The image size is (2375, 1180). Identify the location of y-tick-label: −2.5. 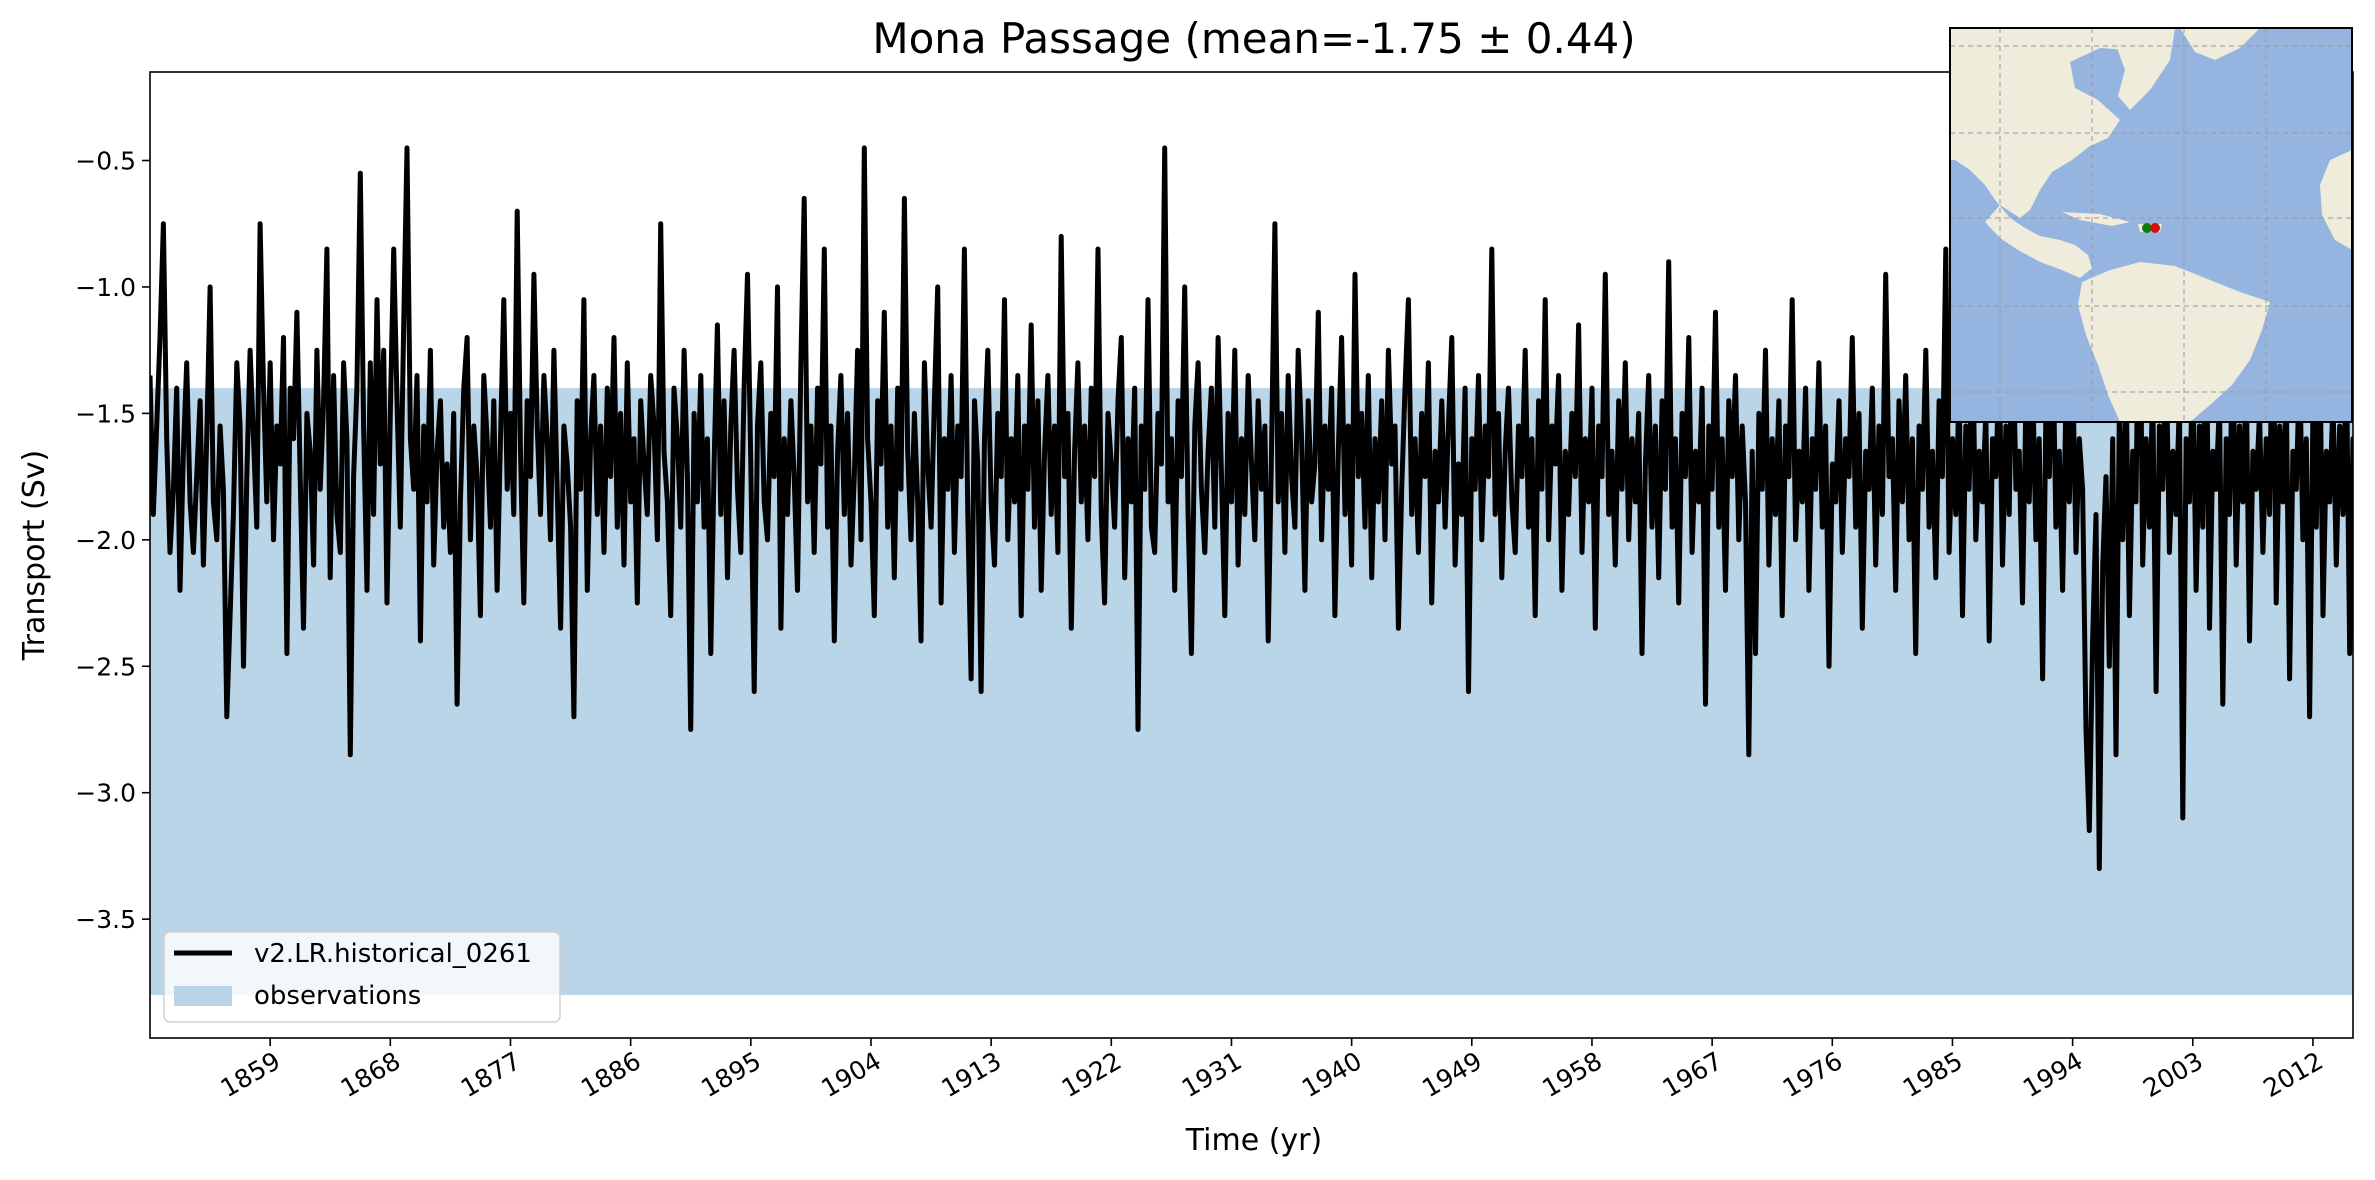
(105, 666).